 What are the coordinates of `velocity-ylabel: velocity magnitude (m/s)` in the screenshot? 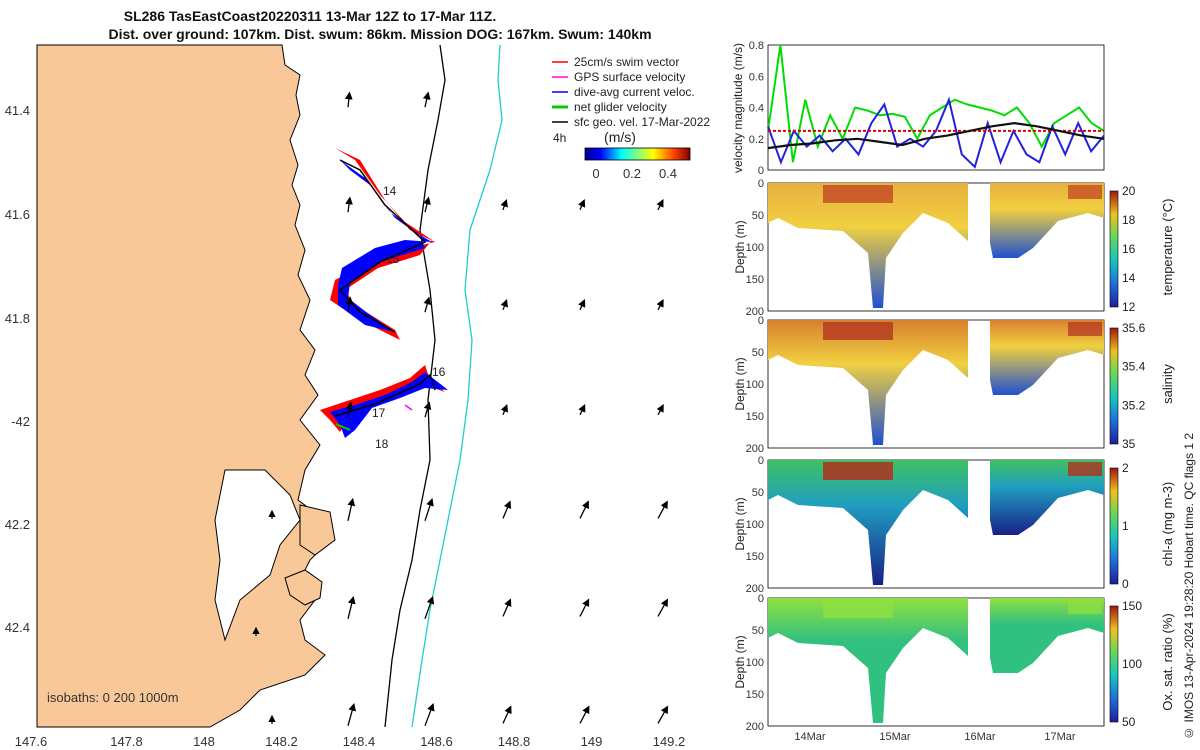 It's located at (738, 108).